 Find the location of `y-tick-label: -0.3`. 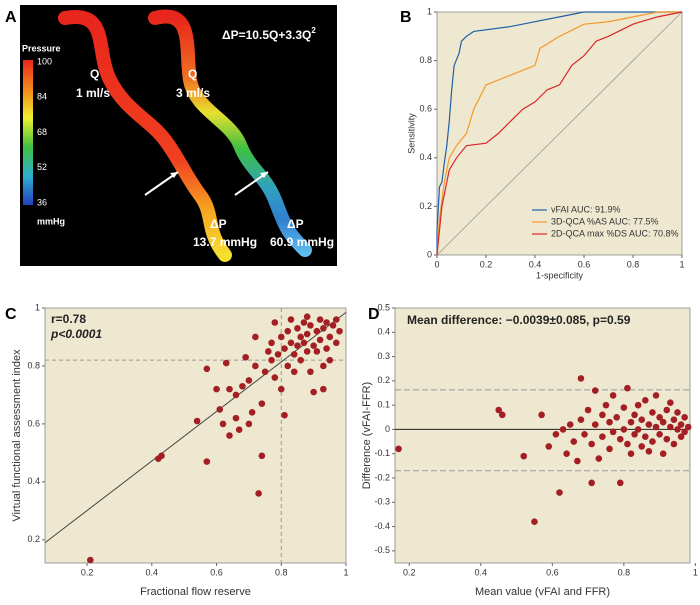

y-tick-label: -0.3 is located at coordinates (382, 502).